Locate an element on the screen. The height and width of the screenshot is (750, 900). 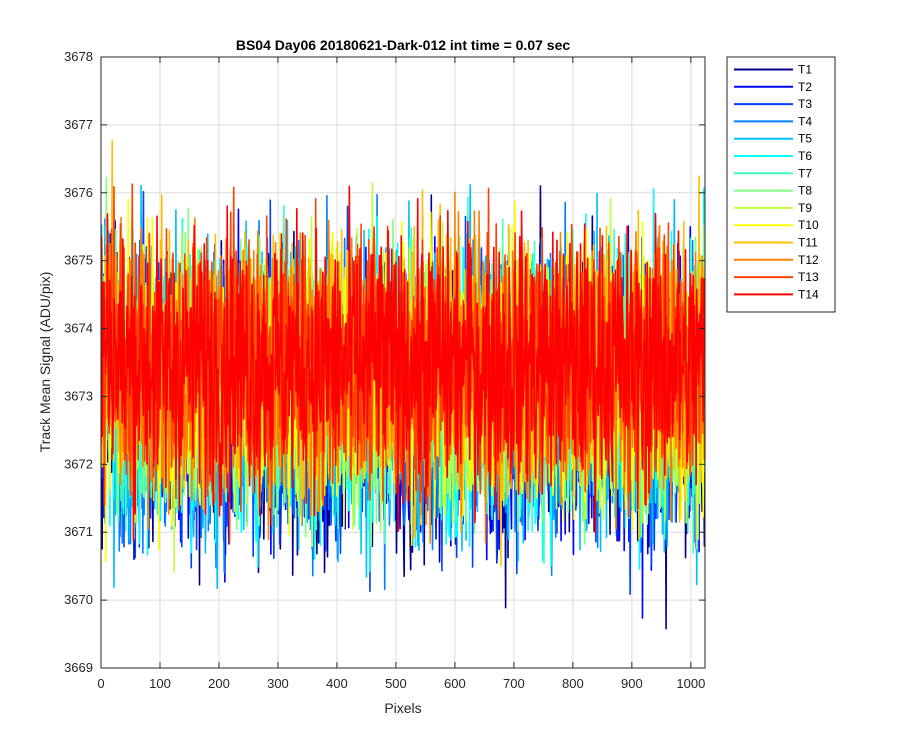
x-tick-label: 0 is located at coordinates (100, 683).